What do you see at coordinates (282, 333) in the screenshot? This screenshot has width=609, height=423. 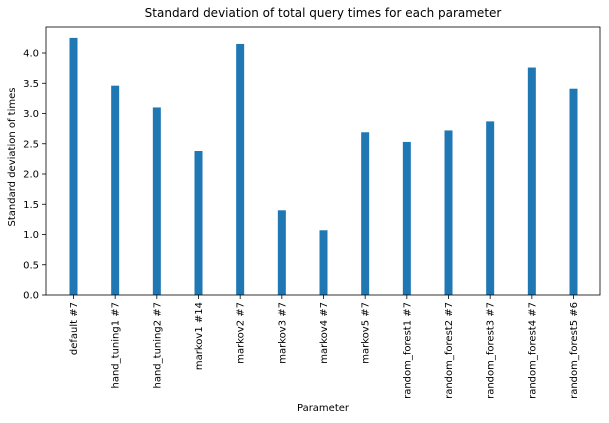 I see `x-tick-label: markov3 #7` at bounding box center [282, 333].